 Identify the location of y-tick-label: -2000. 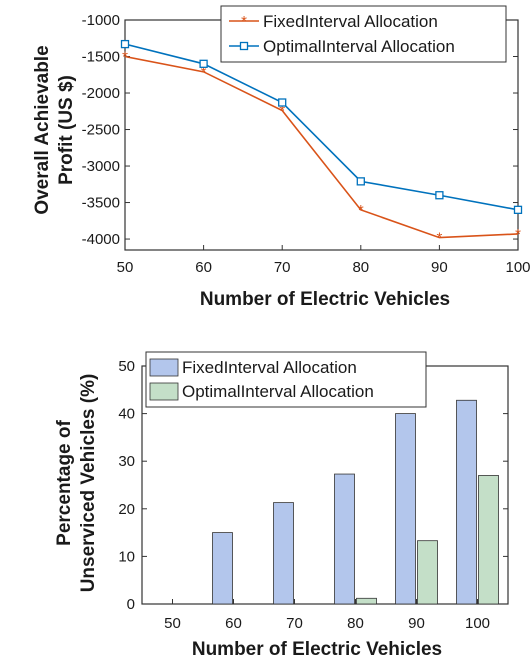
(101, 93).